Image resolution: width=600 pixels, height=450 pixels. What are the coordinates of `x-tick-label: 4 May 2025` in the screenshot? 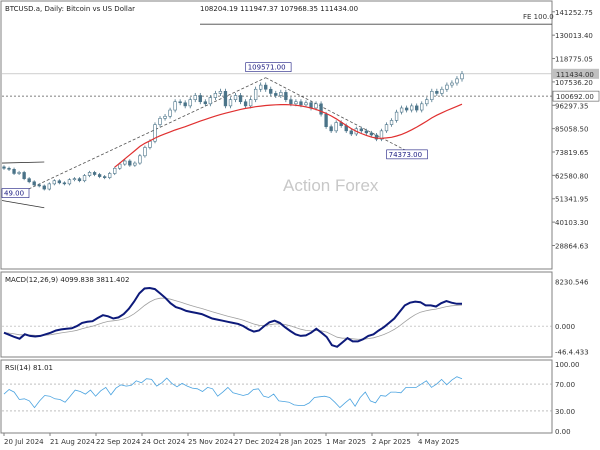 It's located at (438, 442).